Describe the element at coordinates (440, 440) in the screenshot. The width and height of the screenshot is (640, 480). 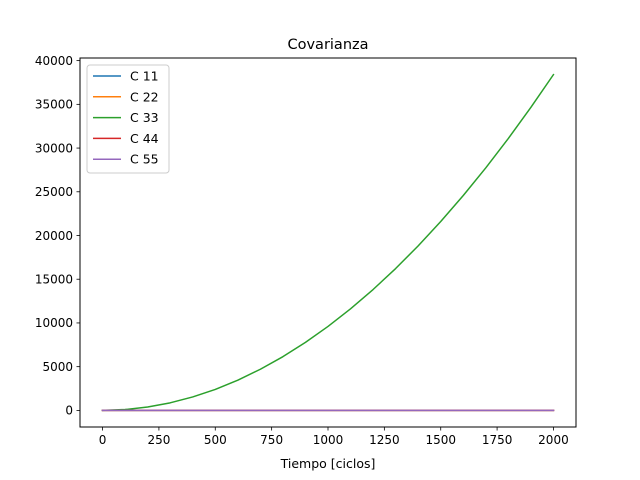
I see `x-tick-label: 1500` at that location.